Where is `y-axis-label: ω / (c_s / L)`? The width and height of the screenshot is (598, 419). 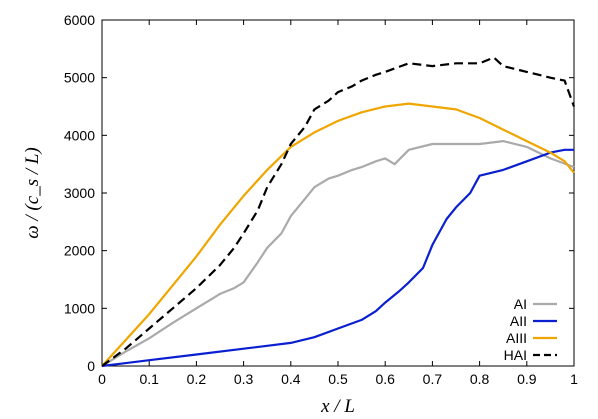 y-axis-label: ω / (c_s / L) is located at coordinates (32, 193).